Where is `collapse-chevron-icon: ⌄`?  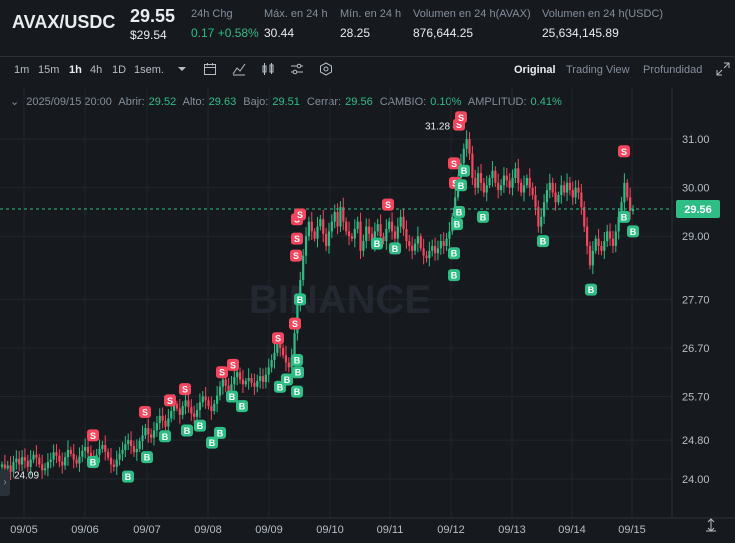 collapse-chevron-icon: ⌄ is located at coordinates (15, 102).